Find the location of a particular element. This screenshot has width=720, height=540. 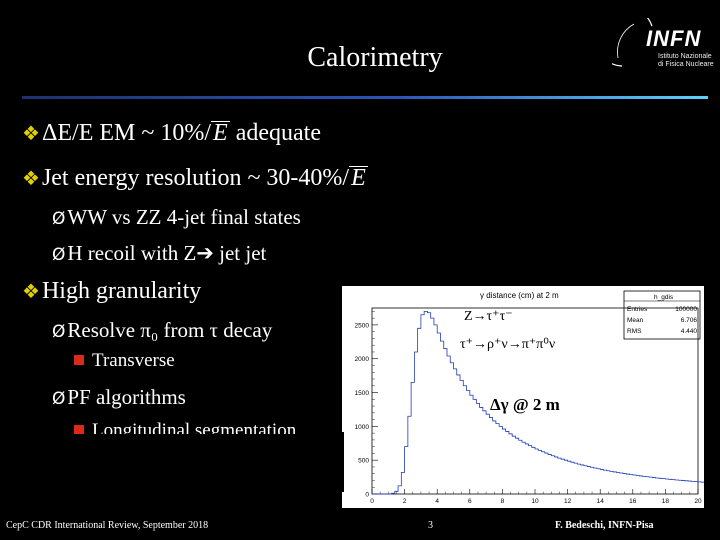

stats-rms-label: RMS is located at coordinates (634, 331).